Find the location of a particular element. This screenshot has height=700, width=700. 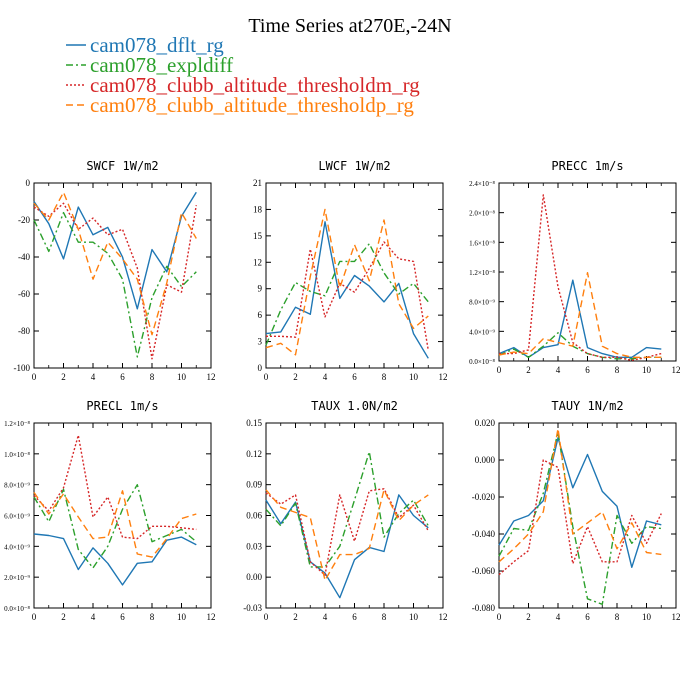

y-tick-label-2-3: 1.2×10⁻⁸ is located at coordinates (482, 273).